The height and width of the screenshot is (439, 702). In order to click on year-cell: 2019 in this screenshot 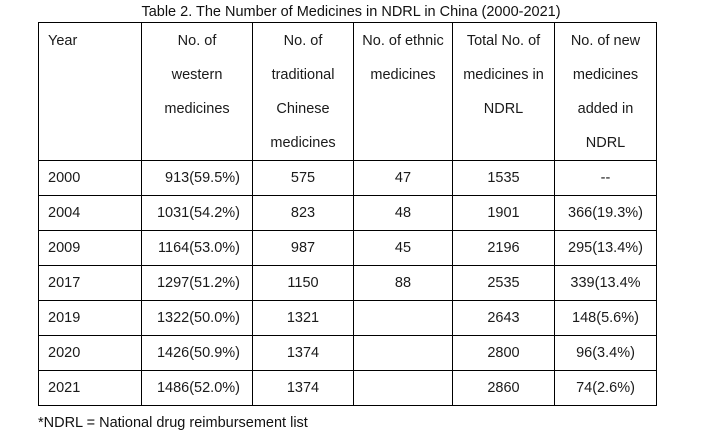, I will do `click(90, 318)`.